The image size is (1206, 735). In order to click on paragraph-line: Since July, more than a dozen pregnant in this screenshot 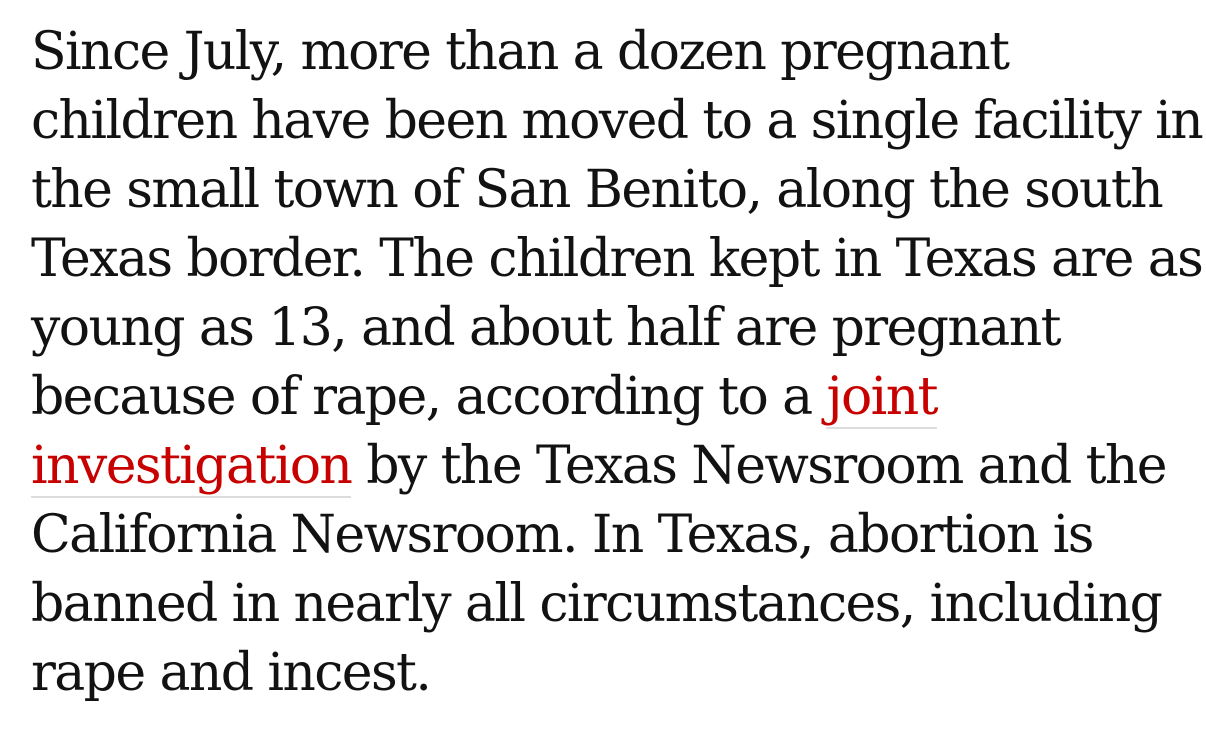, I will do `click(520, 52)`.